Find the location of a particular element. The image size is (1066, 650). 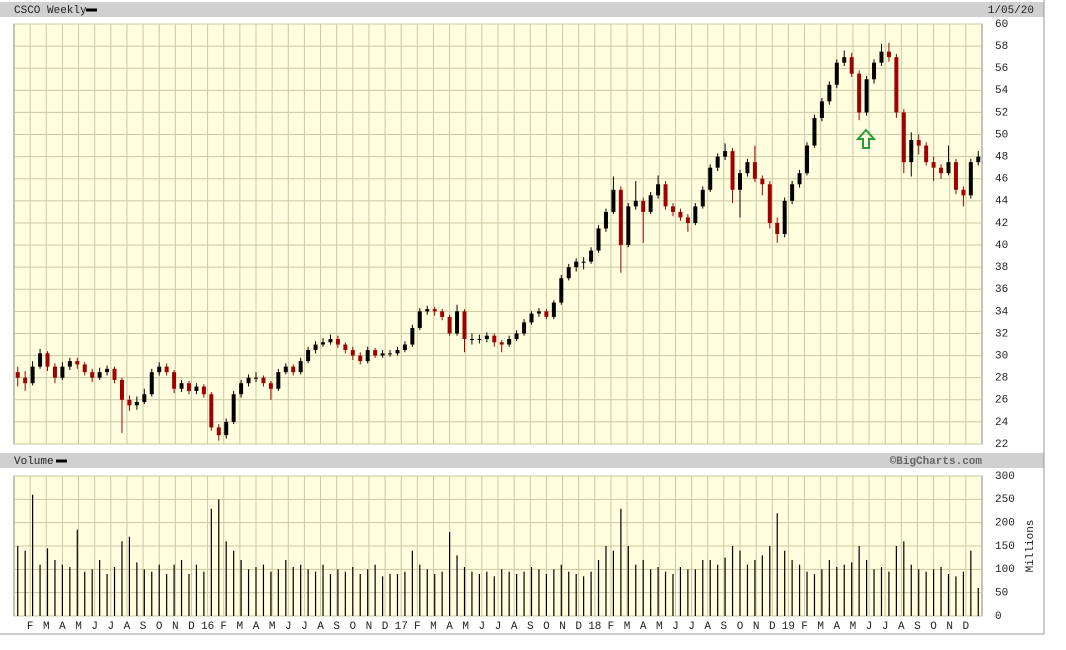

y-tick-label: 24 is located at coordinates (1002, 423).